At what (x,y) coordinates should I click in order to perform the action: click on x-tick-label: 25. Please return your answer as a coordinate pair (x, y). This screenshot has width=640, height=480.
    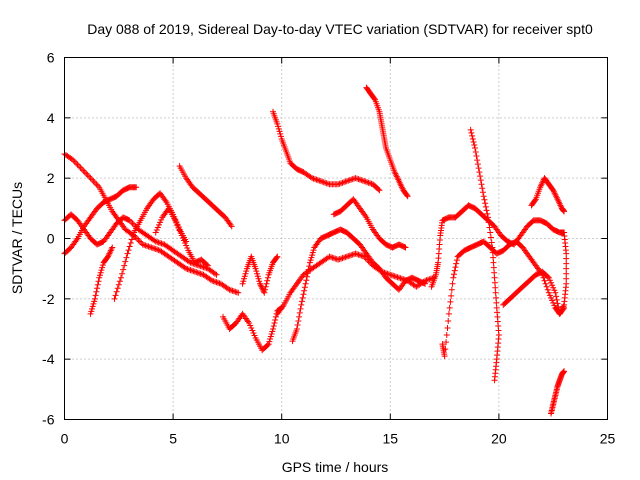
    Looking at the image, I should click on (608, 439).